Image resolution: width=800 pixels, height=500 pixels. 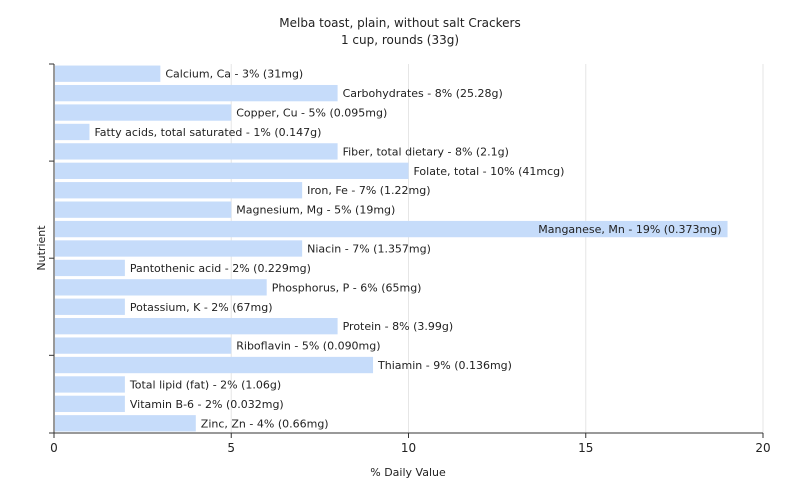 I want to click on x-axis-ticks: 0 5 10 15 20, so click(x=410, y=444).